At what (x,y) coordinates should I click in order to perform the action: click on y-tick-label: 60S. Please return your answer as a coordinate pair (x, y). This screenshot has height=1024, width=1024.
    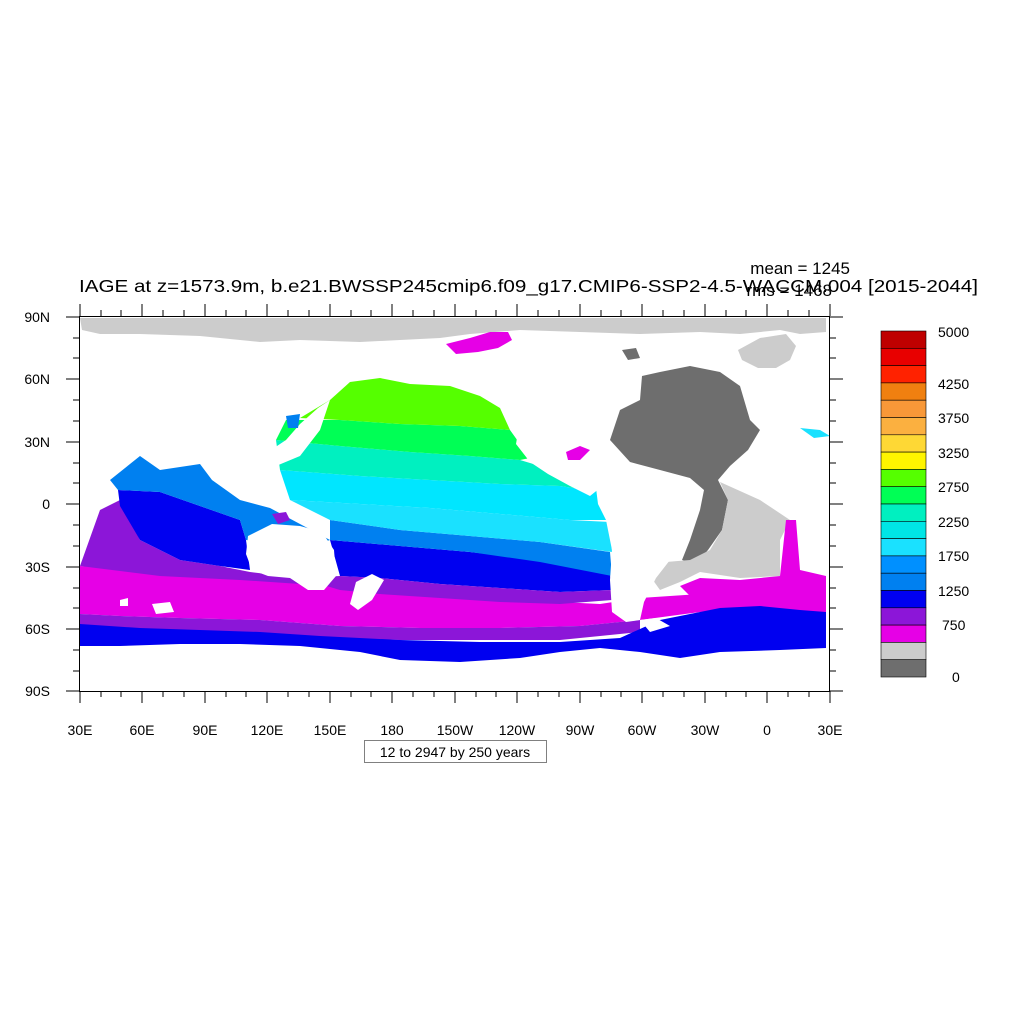
    Looking at the image, I should click on (37, 629).